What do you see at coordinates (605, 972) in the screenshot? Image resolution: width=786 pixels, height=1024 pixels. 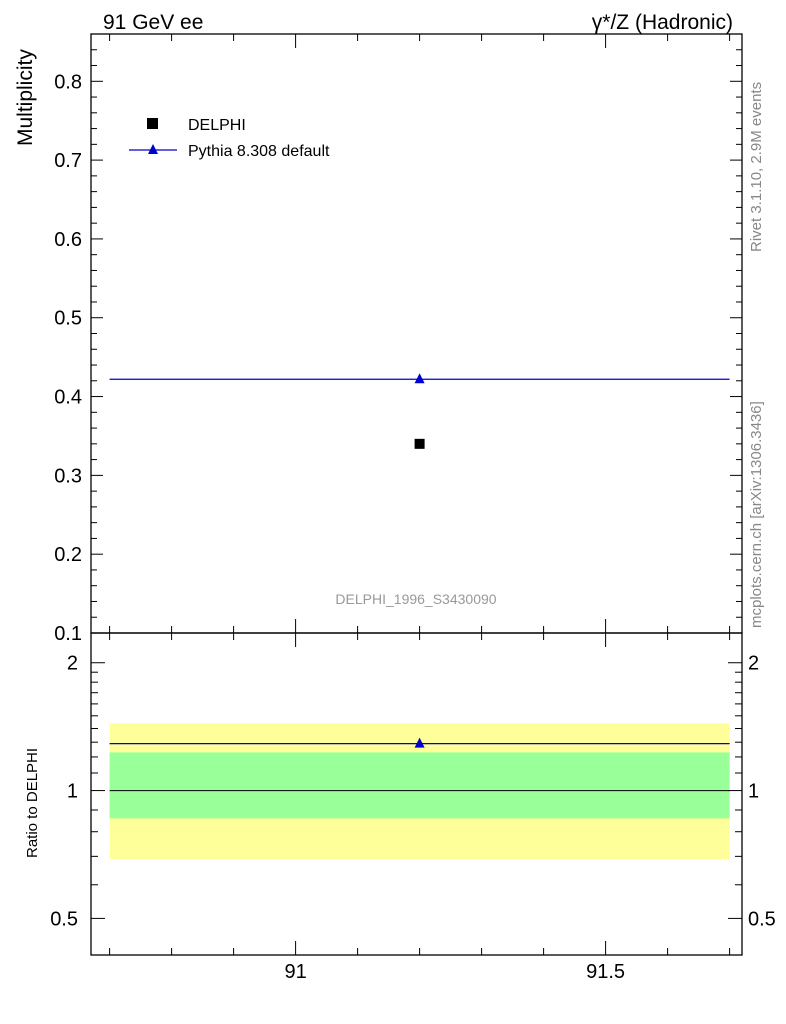 I see `ratio-xtick-label: 91.5` at bounding box center [605, 972].